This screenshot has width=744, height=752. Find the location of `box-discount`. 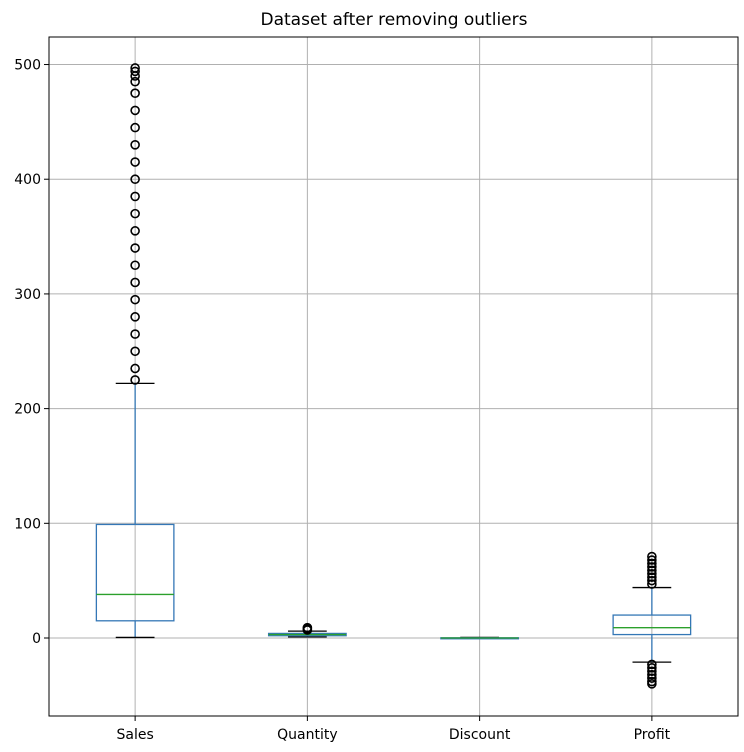

box-discount is located at coordinates (480, 638).